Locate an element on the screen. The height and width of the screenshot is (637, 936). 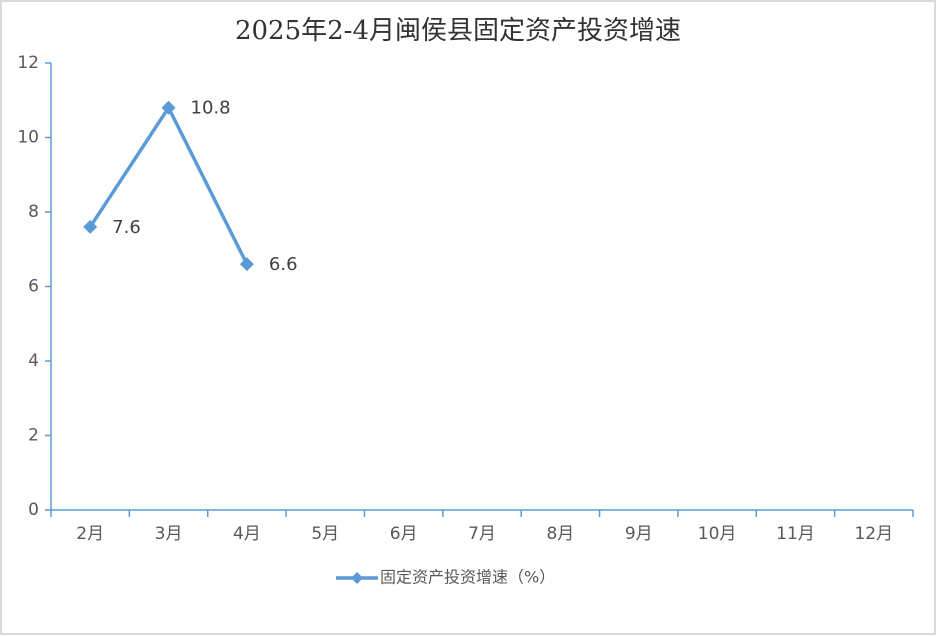
x-tick-label: 11月 is located at coordinates (795, 534).